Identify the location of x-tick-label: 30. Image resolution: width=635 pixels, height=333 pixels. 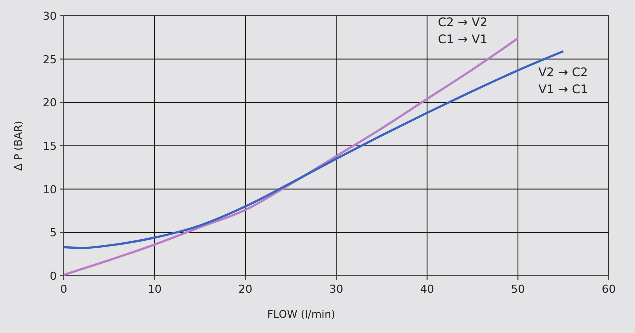
(337, 289).